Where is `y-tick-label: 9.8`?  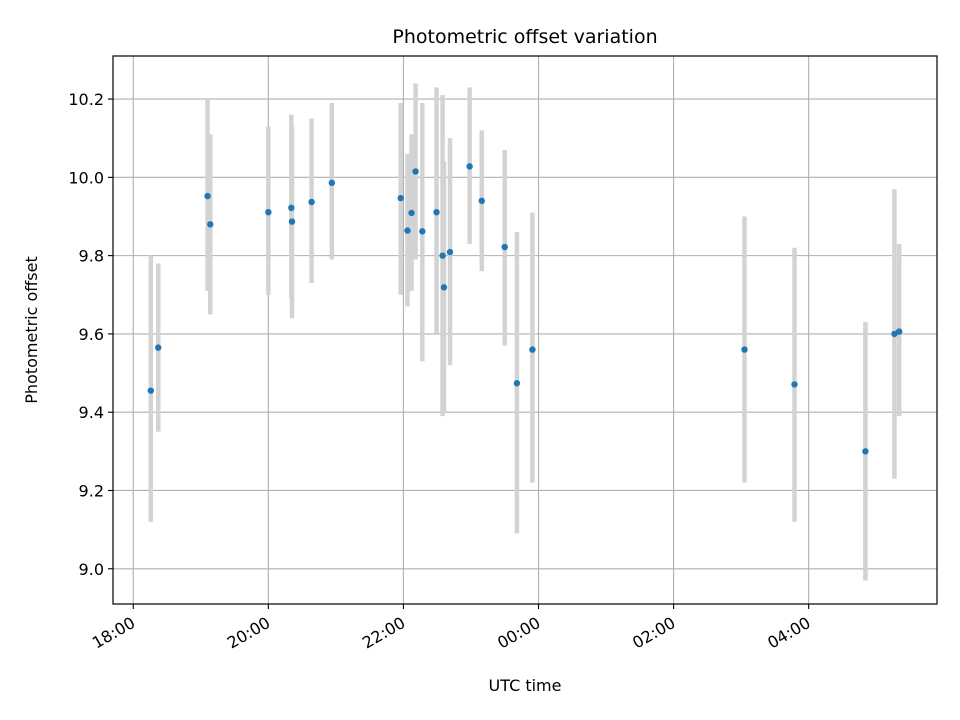
y-tick-label: 9.8 is located at coordinates (91, 256).